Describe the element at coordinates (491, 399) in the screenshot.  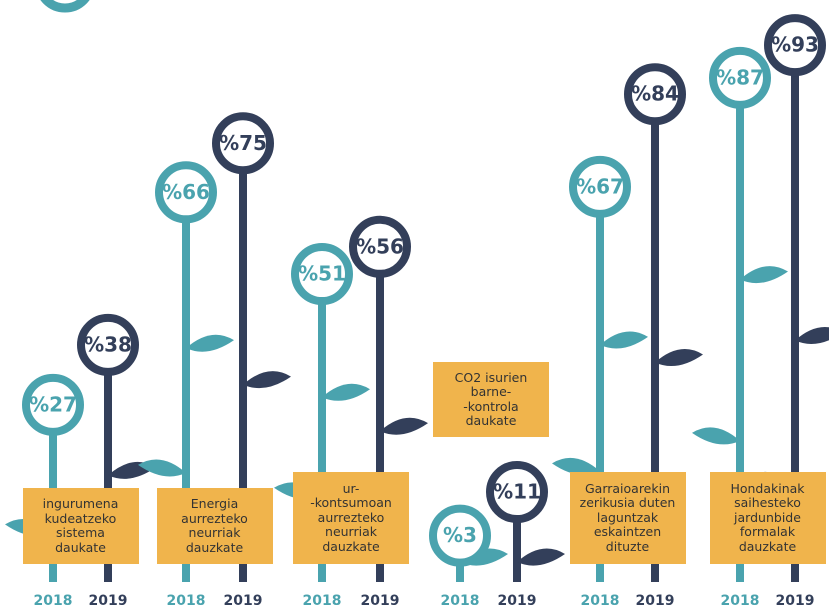
I see `category-label: CO2 isurien barne- -kontrola daukate` at that location.